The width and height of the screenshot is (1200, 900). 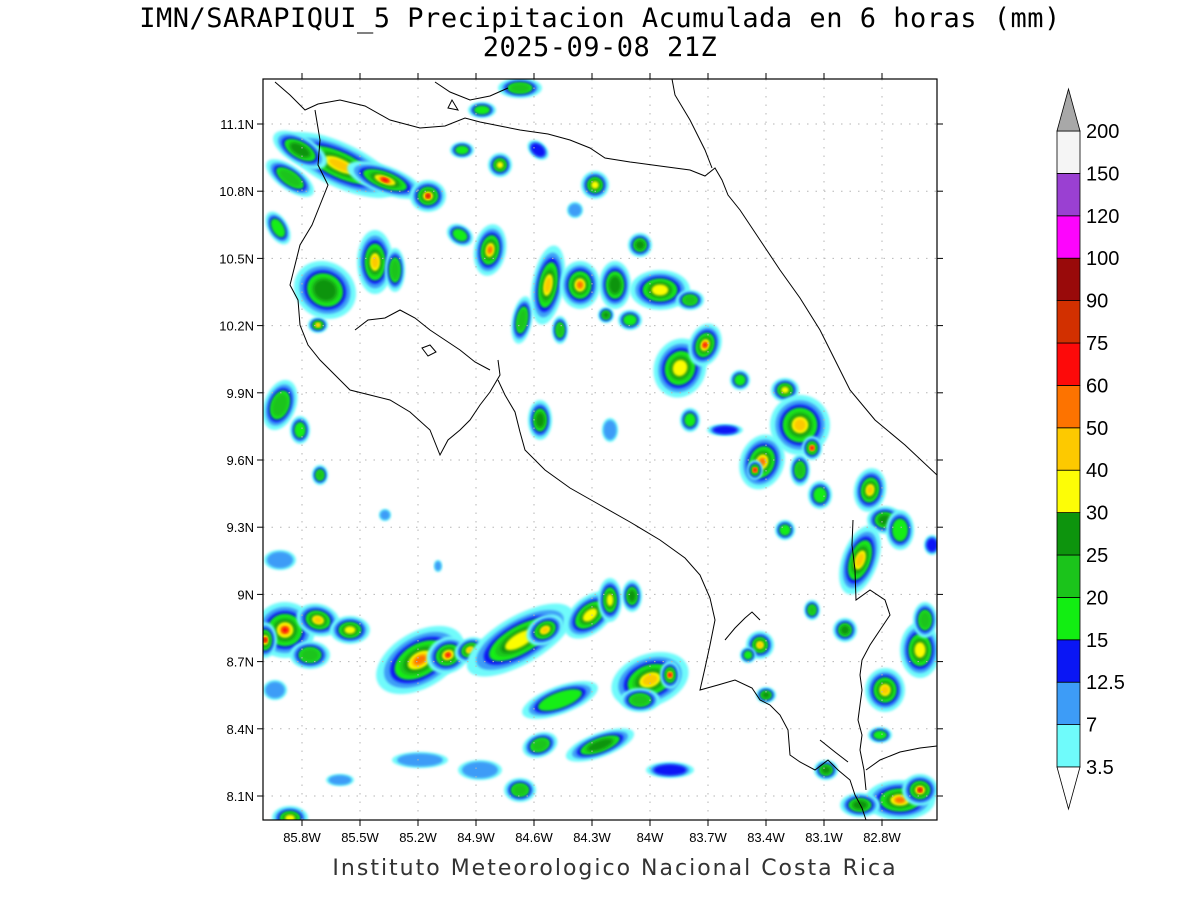 What do you see at coordinates (1105, 683) in the screenshot?
I see `colorbar-label: 12.5` at bounding box center [1105, 683].